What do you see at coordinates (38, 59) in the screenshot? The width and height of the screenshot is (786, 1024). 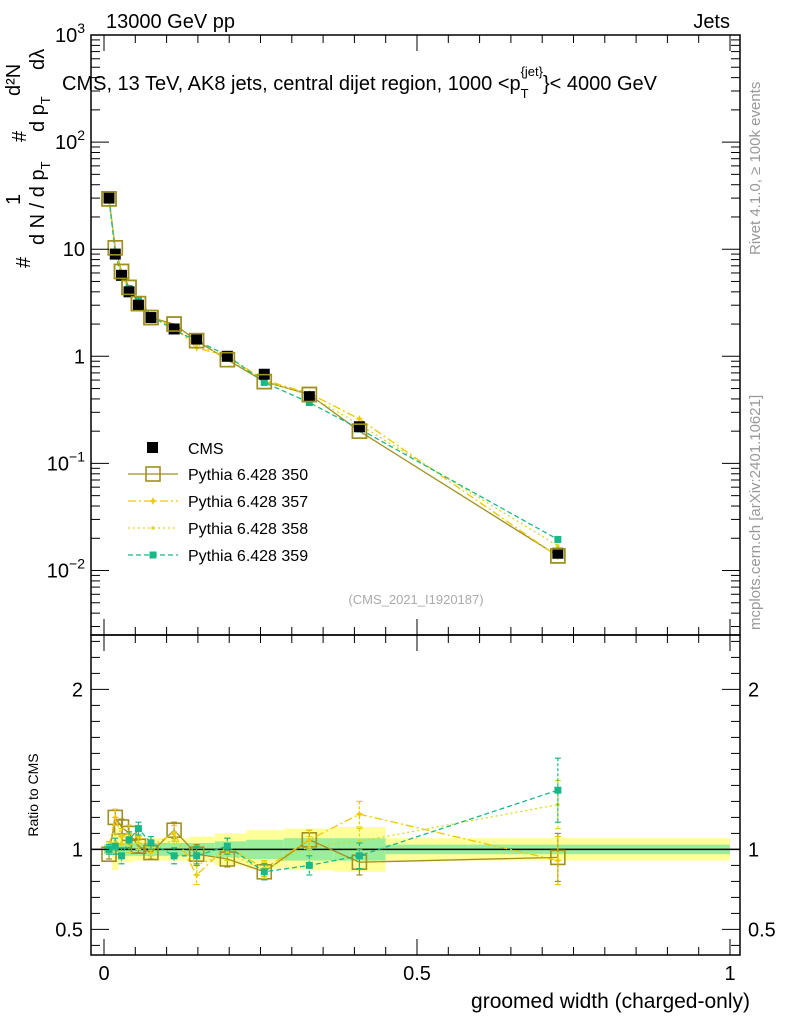 I see `ylabel-dlambda: dλ` at bounding box center [38, 59].